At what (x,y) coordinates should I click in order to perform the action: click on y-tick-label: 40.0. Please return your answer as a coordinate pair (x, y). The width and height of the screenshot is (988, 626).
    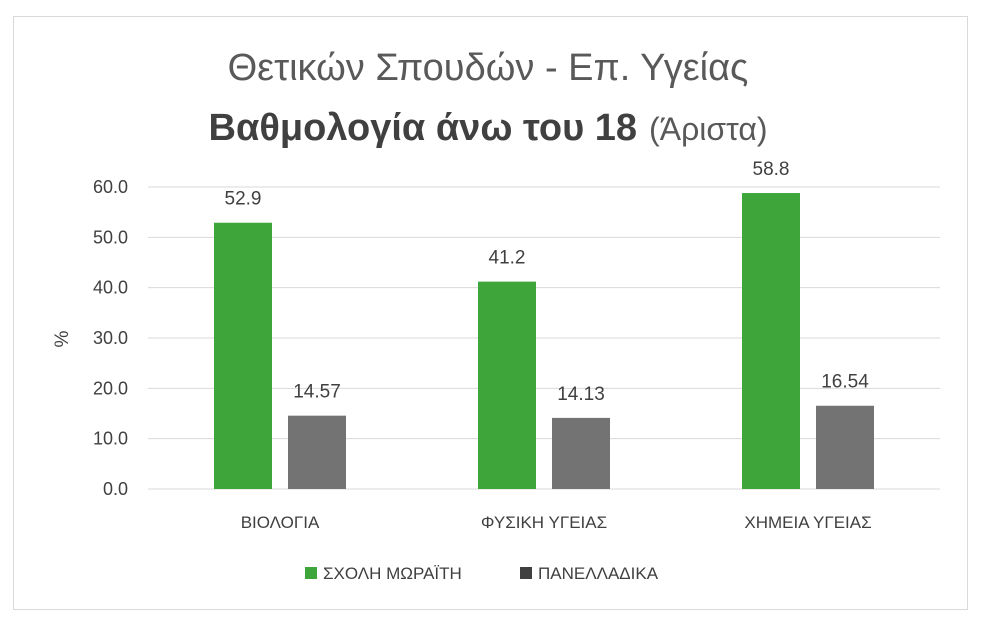
    Looking at the image, I should click on (110, 288).